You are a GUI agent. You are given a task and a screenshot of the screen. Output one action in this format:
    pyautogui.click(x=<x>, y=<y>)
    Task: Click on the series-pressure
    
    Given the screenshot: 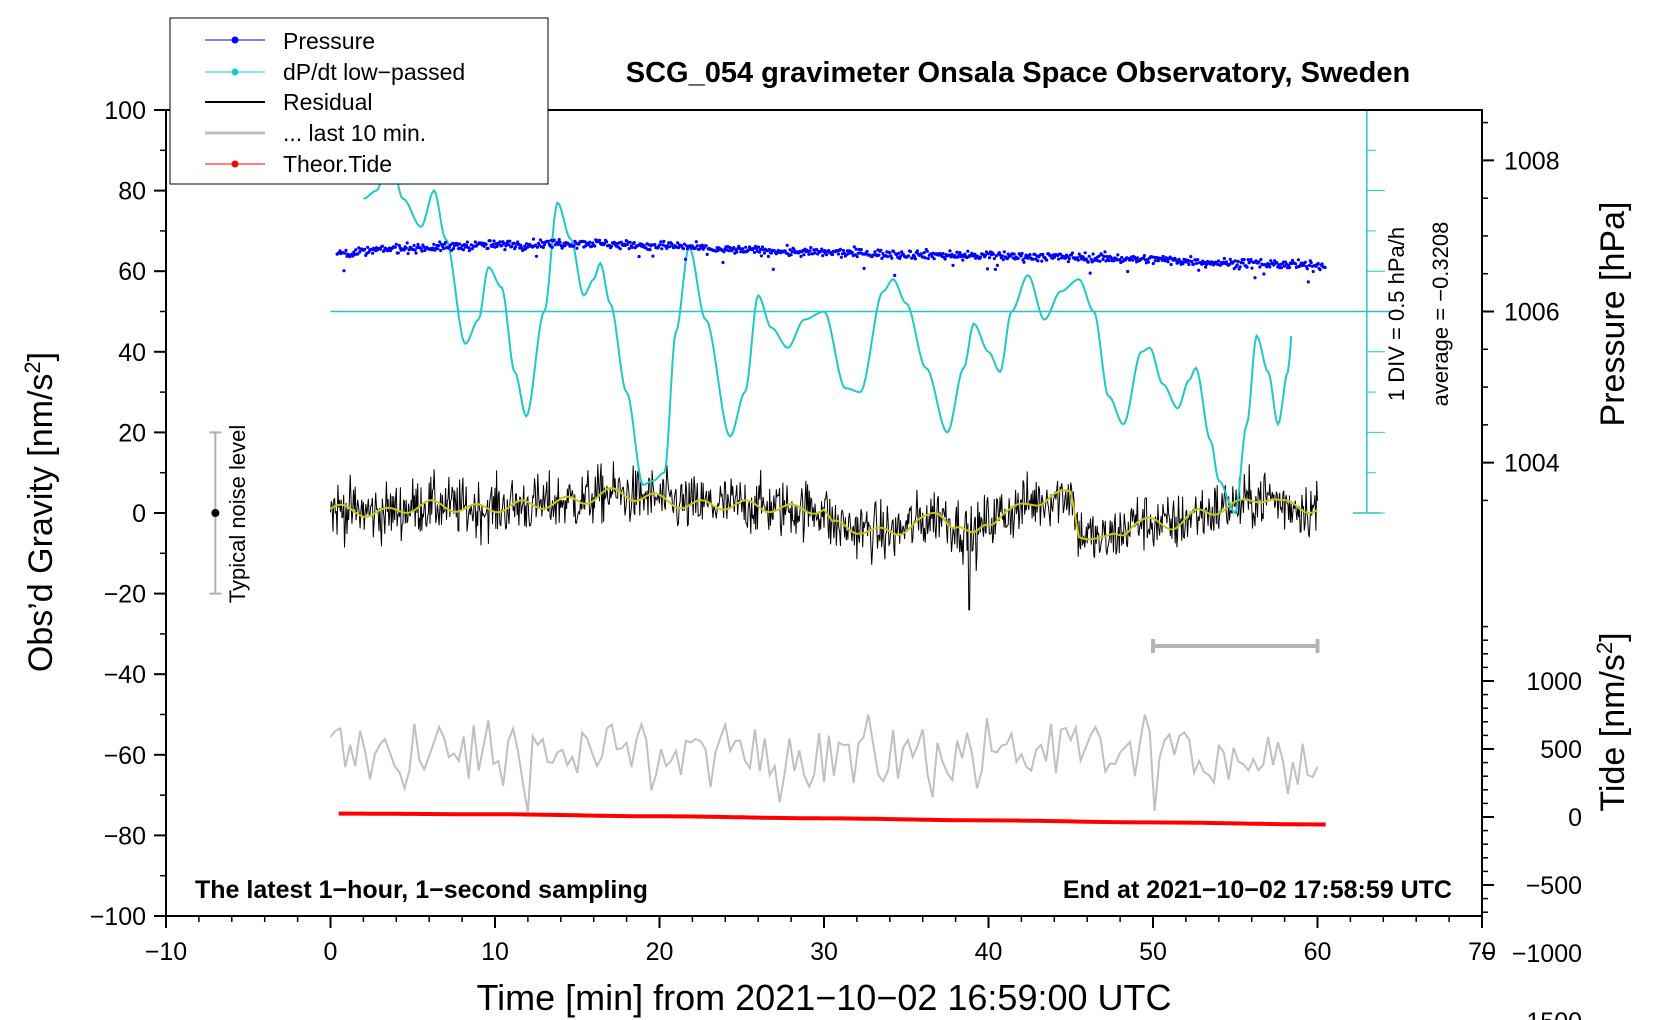 What is the action you would take?
    pyautogui.click(x=831, y=260)
    